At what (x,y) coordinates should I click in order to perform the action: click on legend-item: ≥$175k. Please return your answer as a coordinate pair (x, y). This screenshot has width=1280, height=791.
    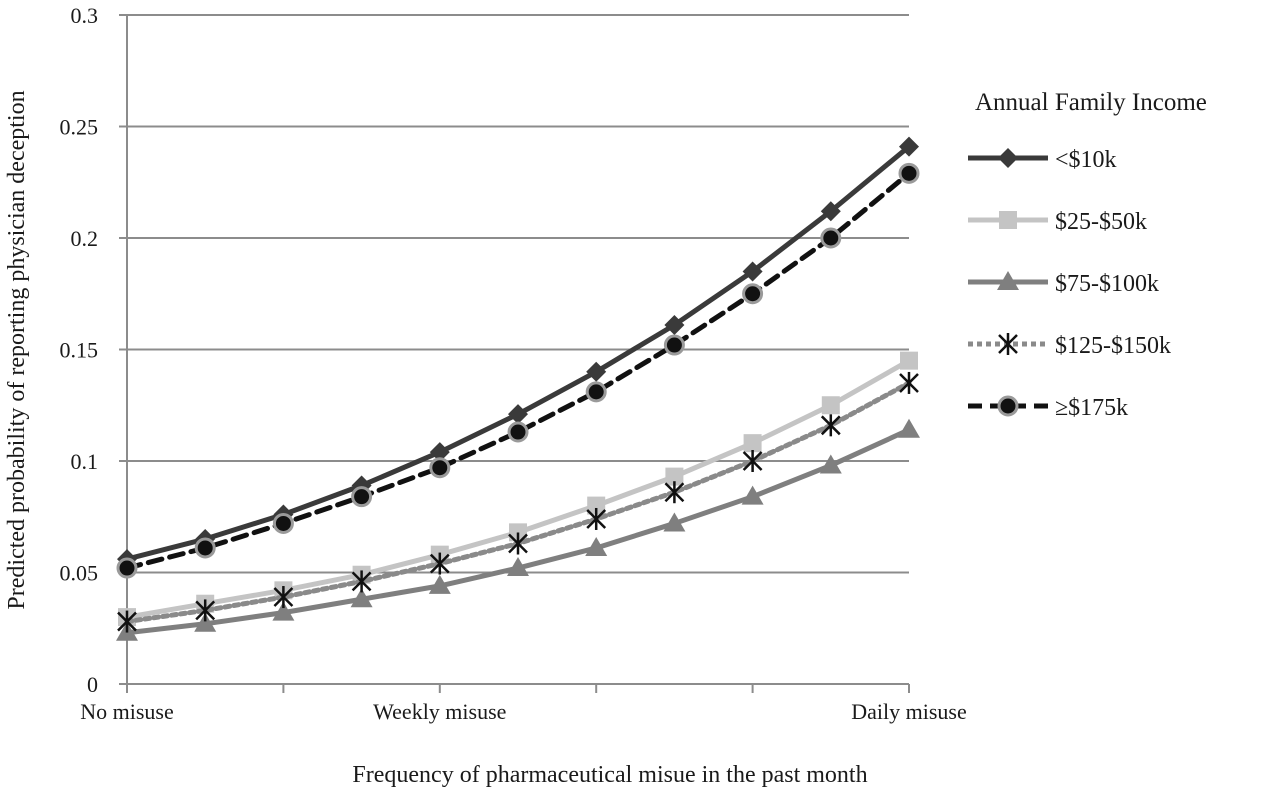
    Looking at the image, I should click on (1048, 408).